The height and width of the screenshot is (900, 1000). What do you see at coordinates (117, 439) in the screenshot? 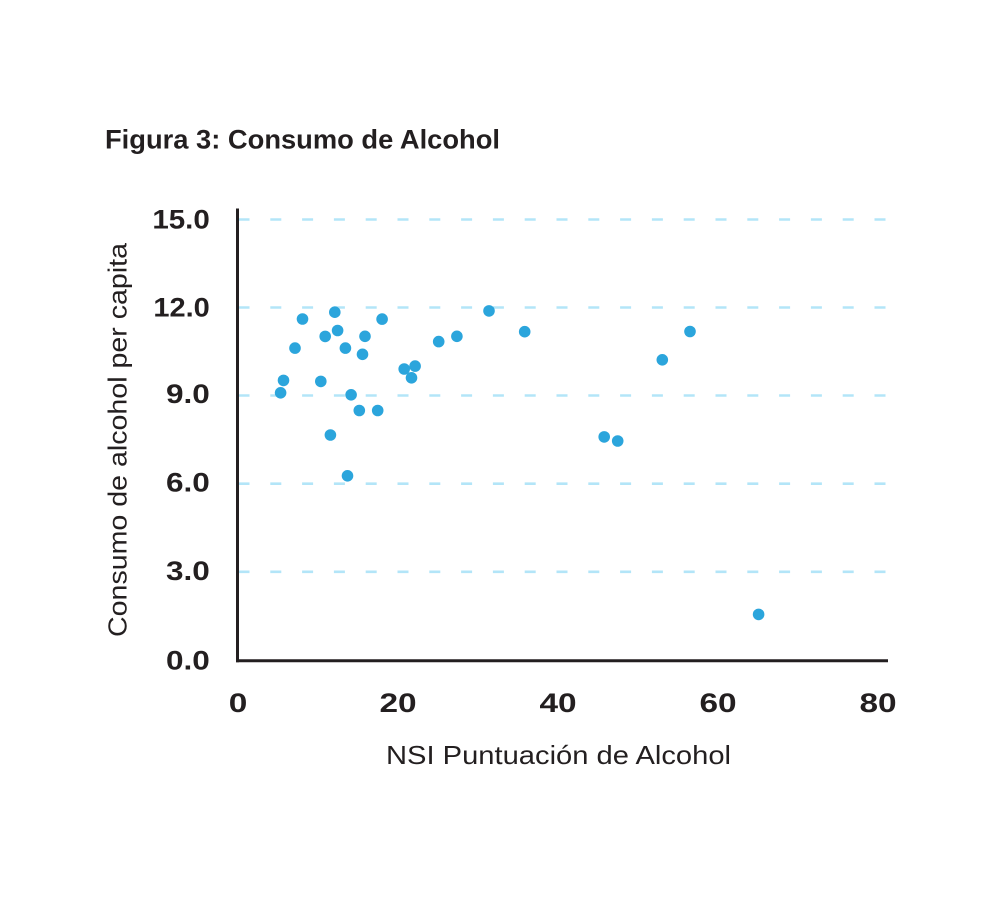
I see `svg-text: Consumo de alcohol per capita` at bounding box center [117, 439].